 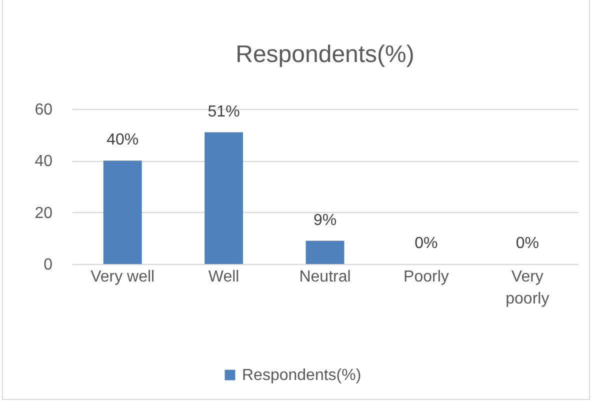 I want to click on x-tick-label: Poorly, so click(x=426, y=277).